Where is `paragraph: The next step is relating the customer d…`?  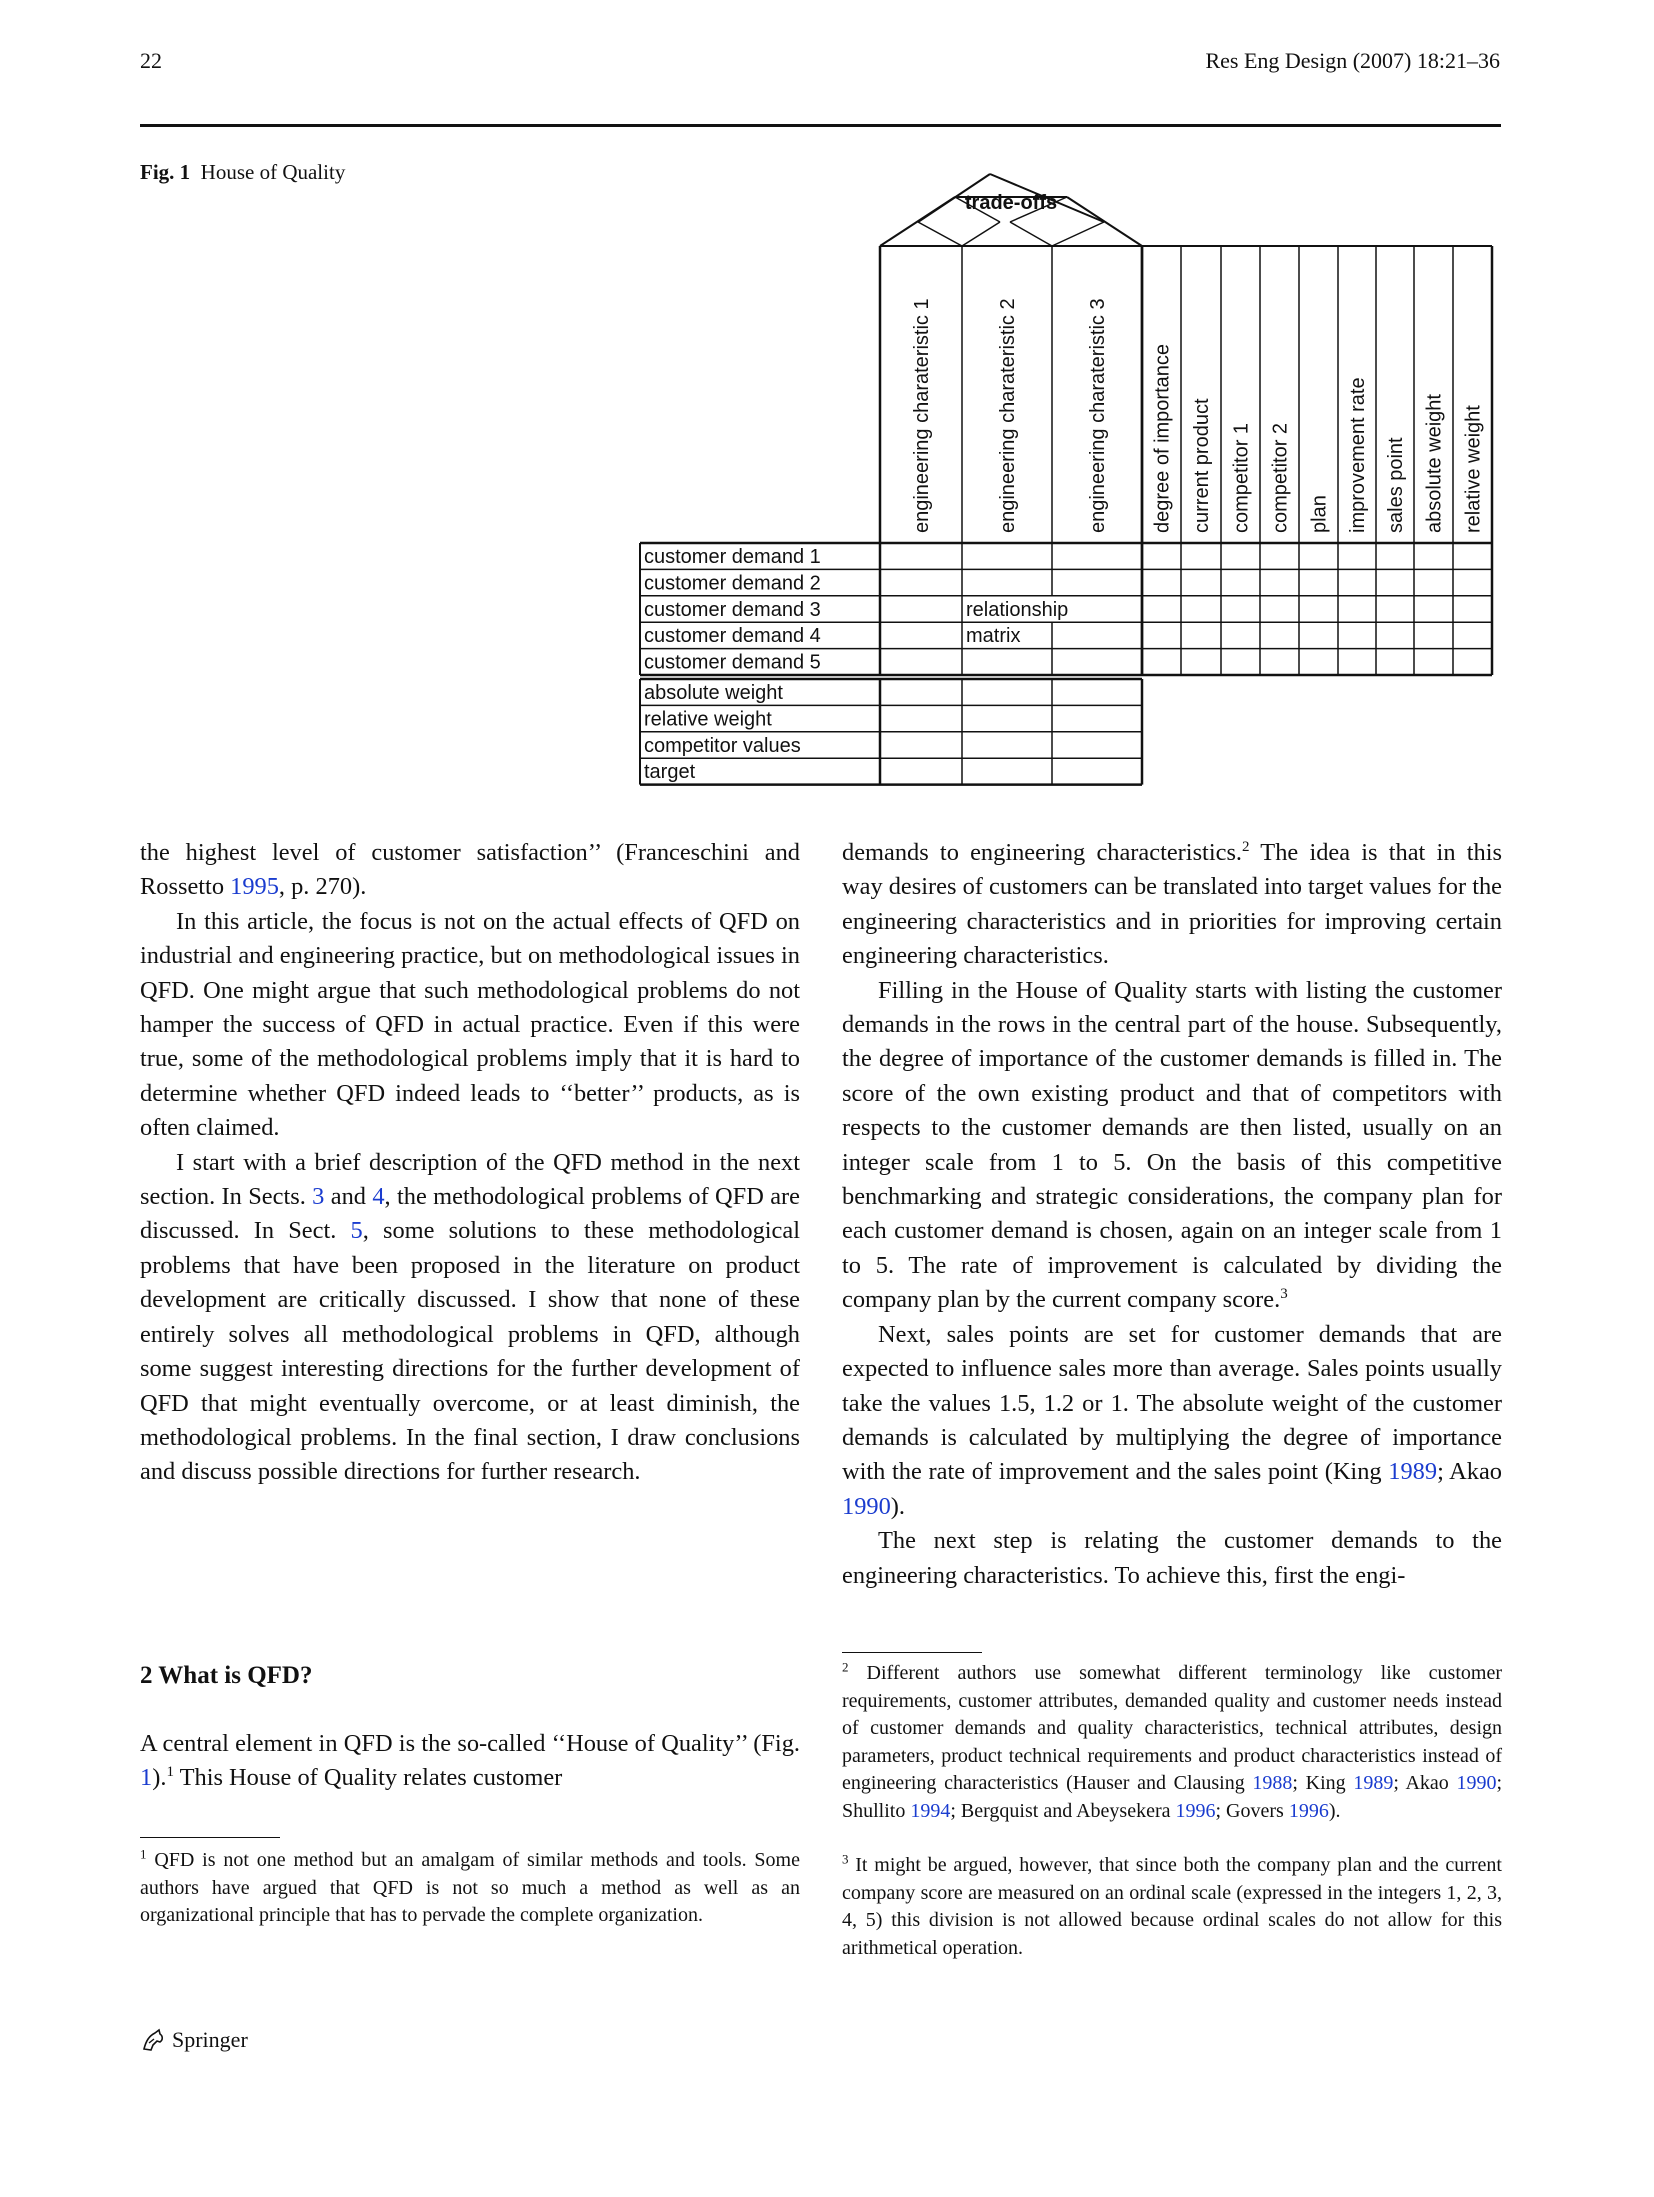
paragraph: The next step is relating the customer d… is located at coordinates (1172, 1558).